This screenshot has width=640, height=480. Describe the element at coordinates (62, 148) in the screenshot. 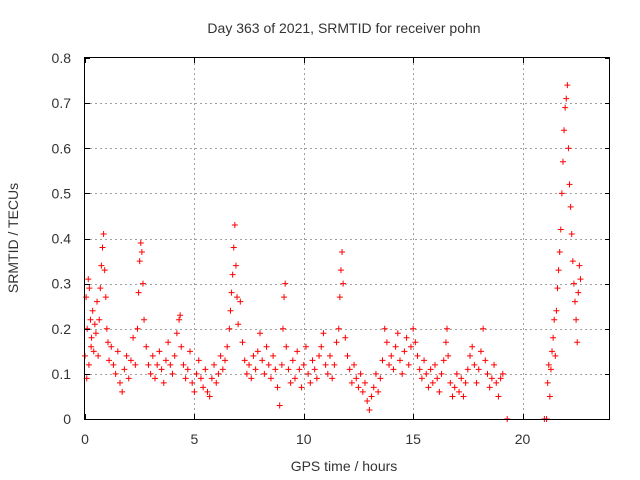

I see `y-tick-label: 0.6` at that location.